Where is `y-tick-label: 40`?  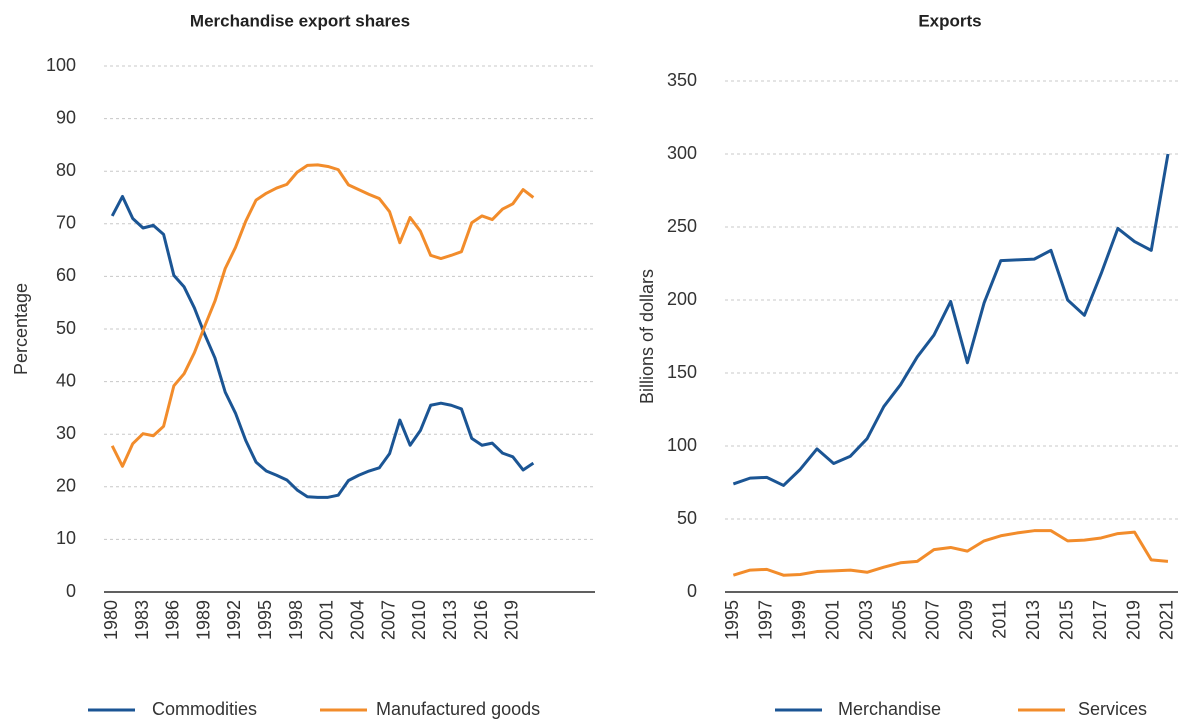 y-tick-label: 40 is located at coordinates (66, 380).